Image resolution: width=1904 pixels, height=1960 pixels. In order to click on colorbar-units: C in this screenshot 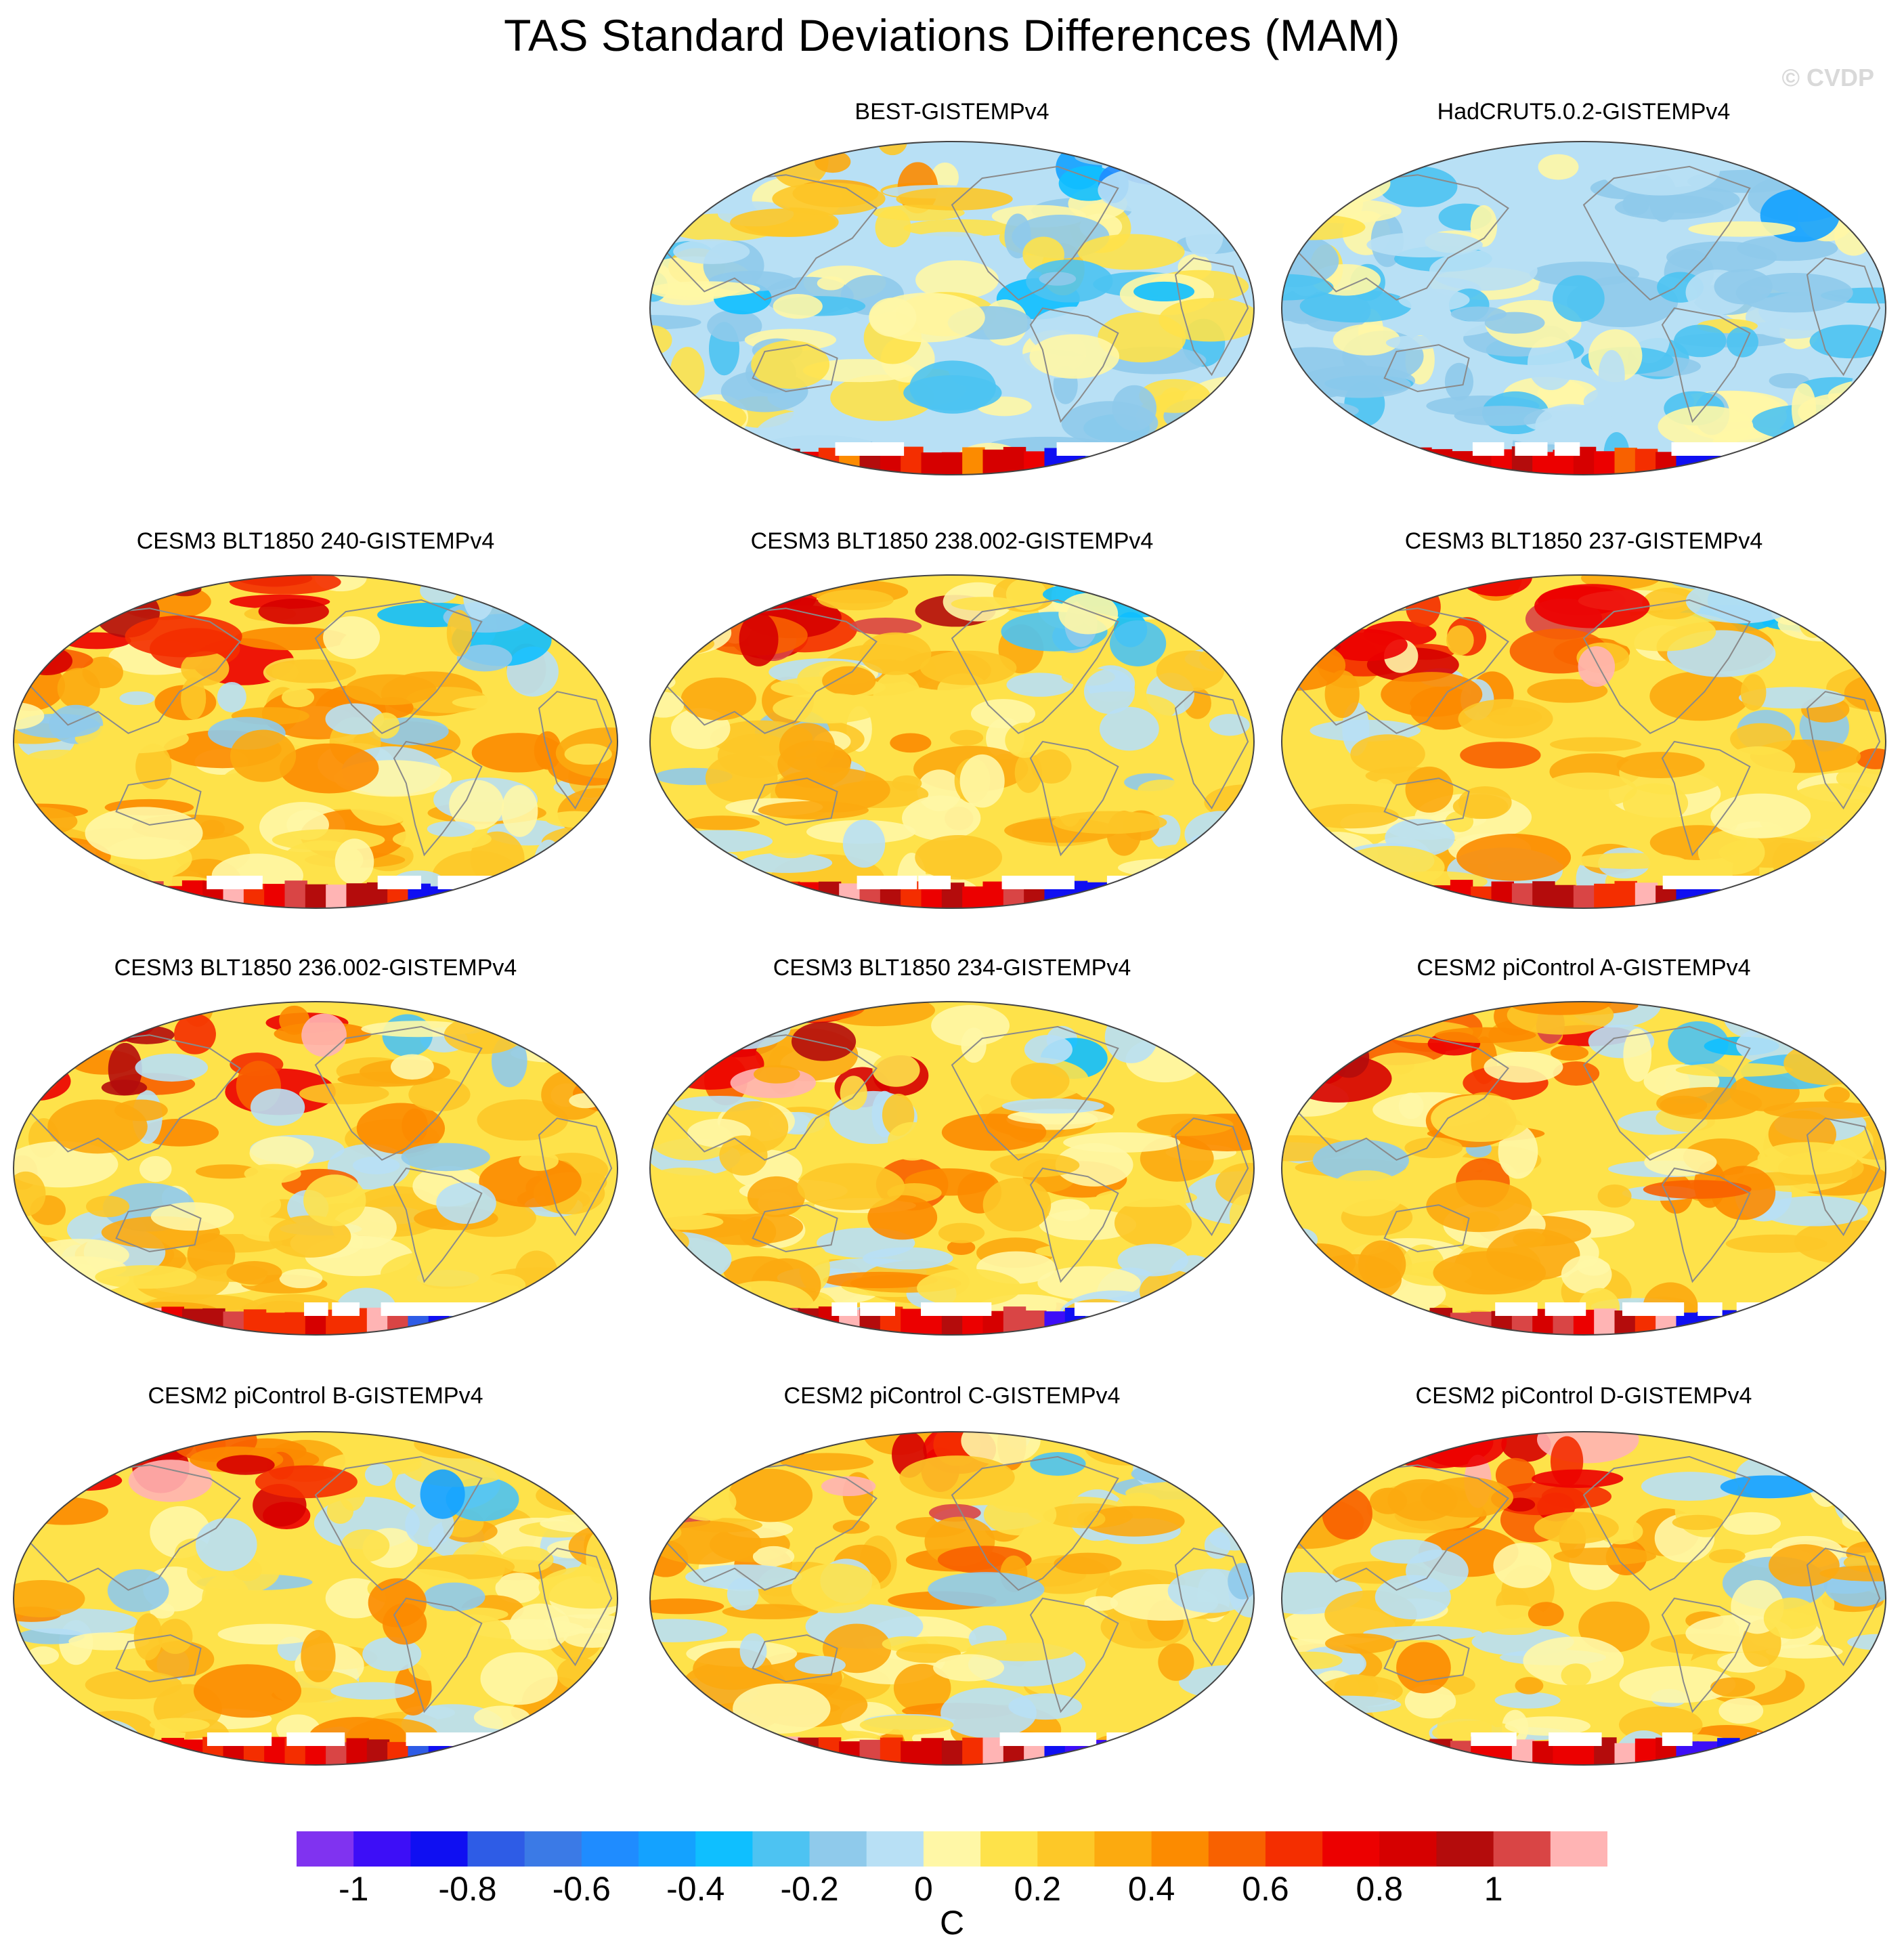, I will do `click(952, 1923)`.